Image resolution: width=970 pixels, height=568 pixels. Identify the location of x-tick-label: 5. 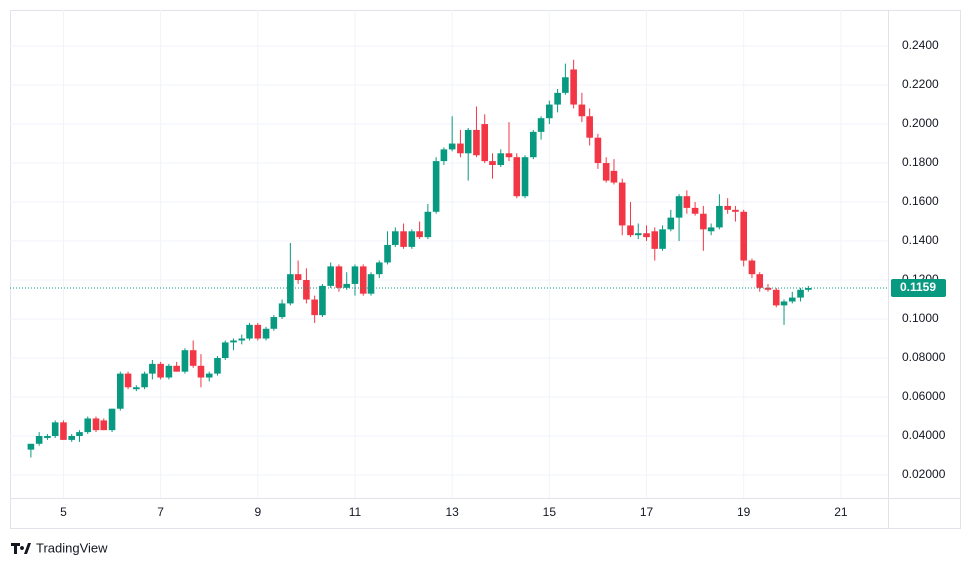
(63, 512).